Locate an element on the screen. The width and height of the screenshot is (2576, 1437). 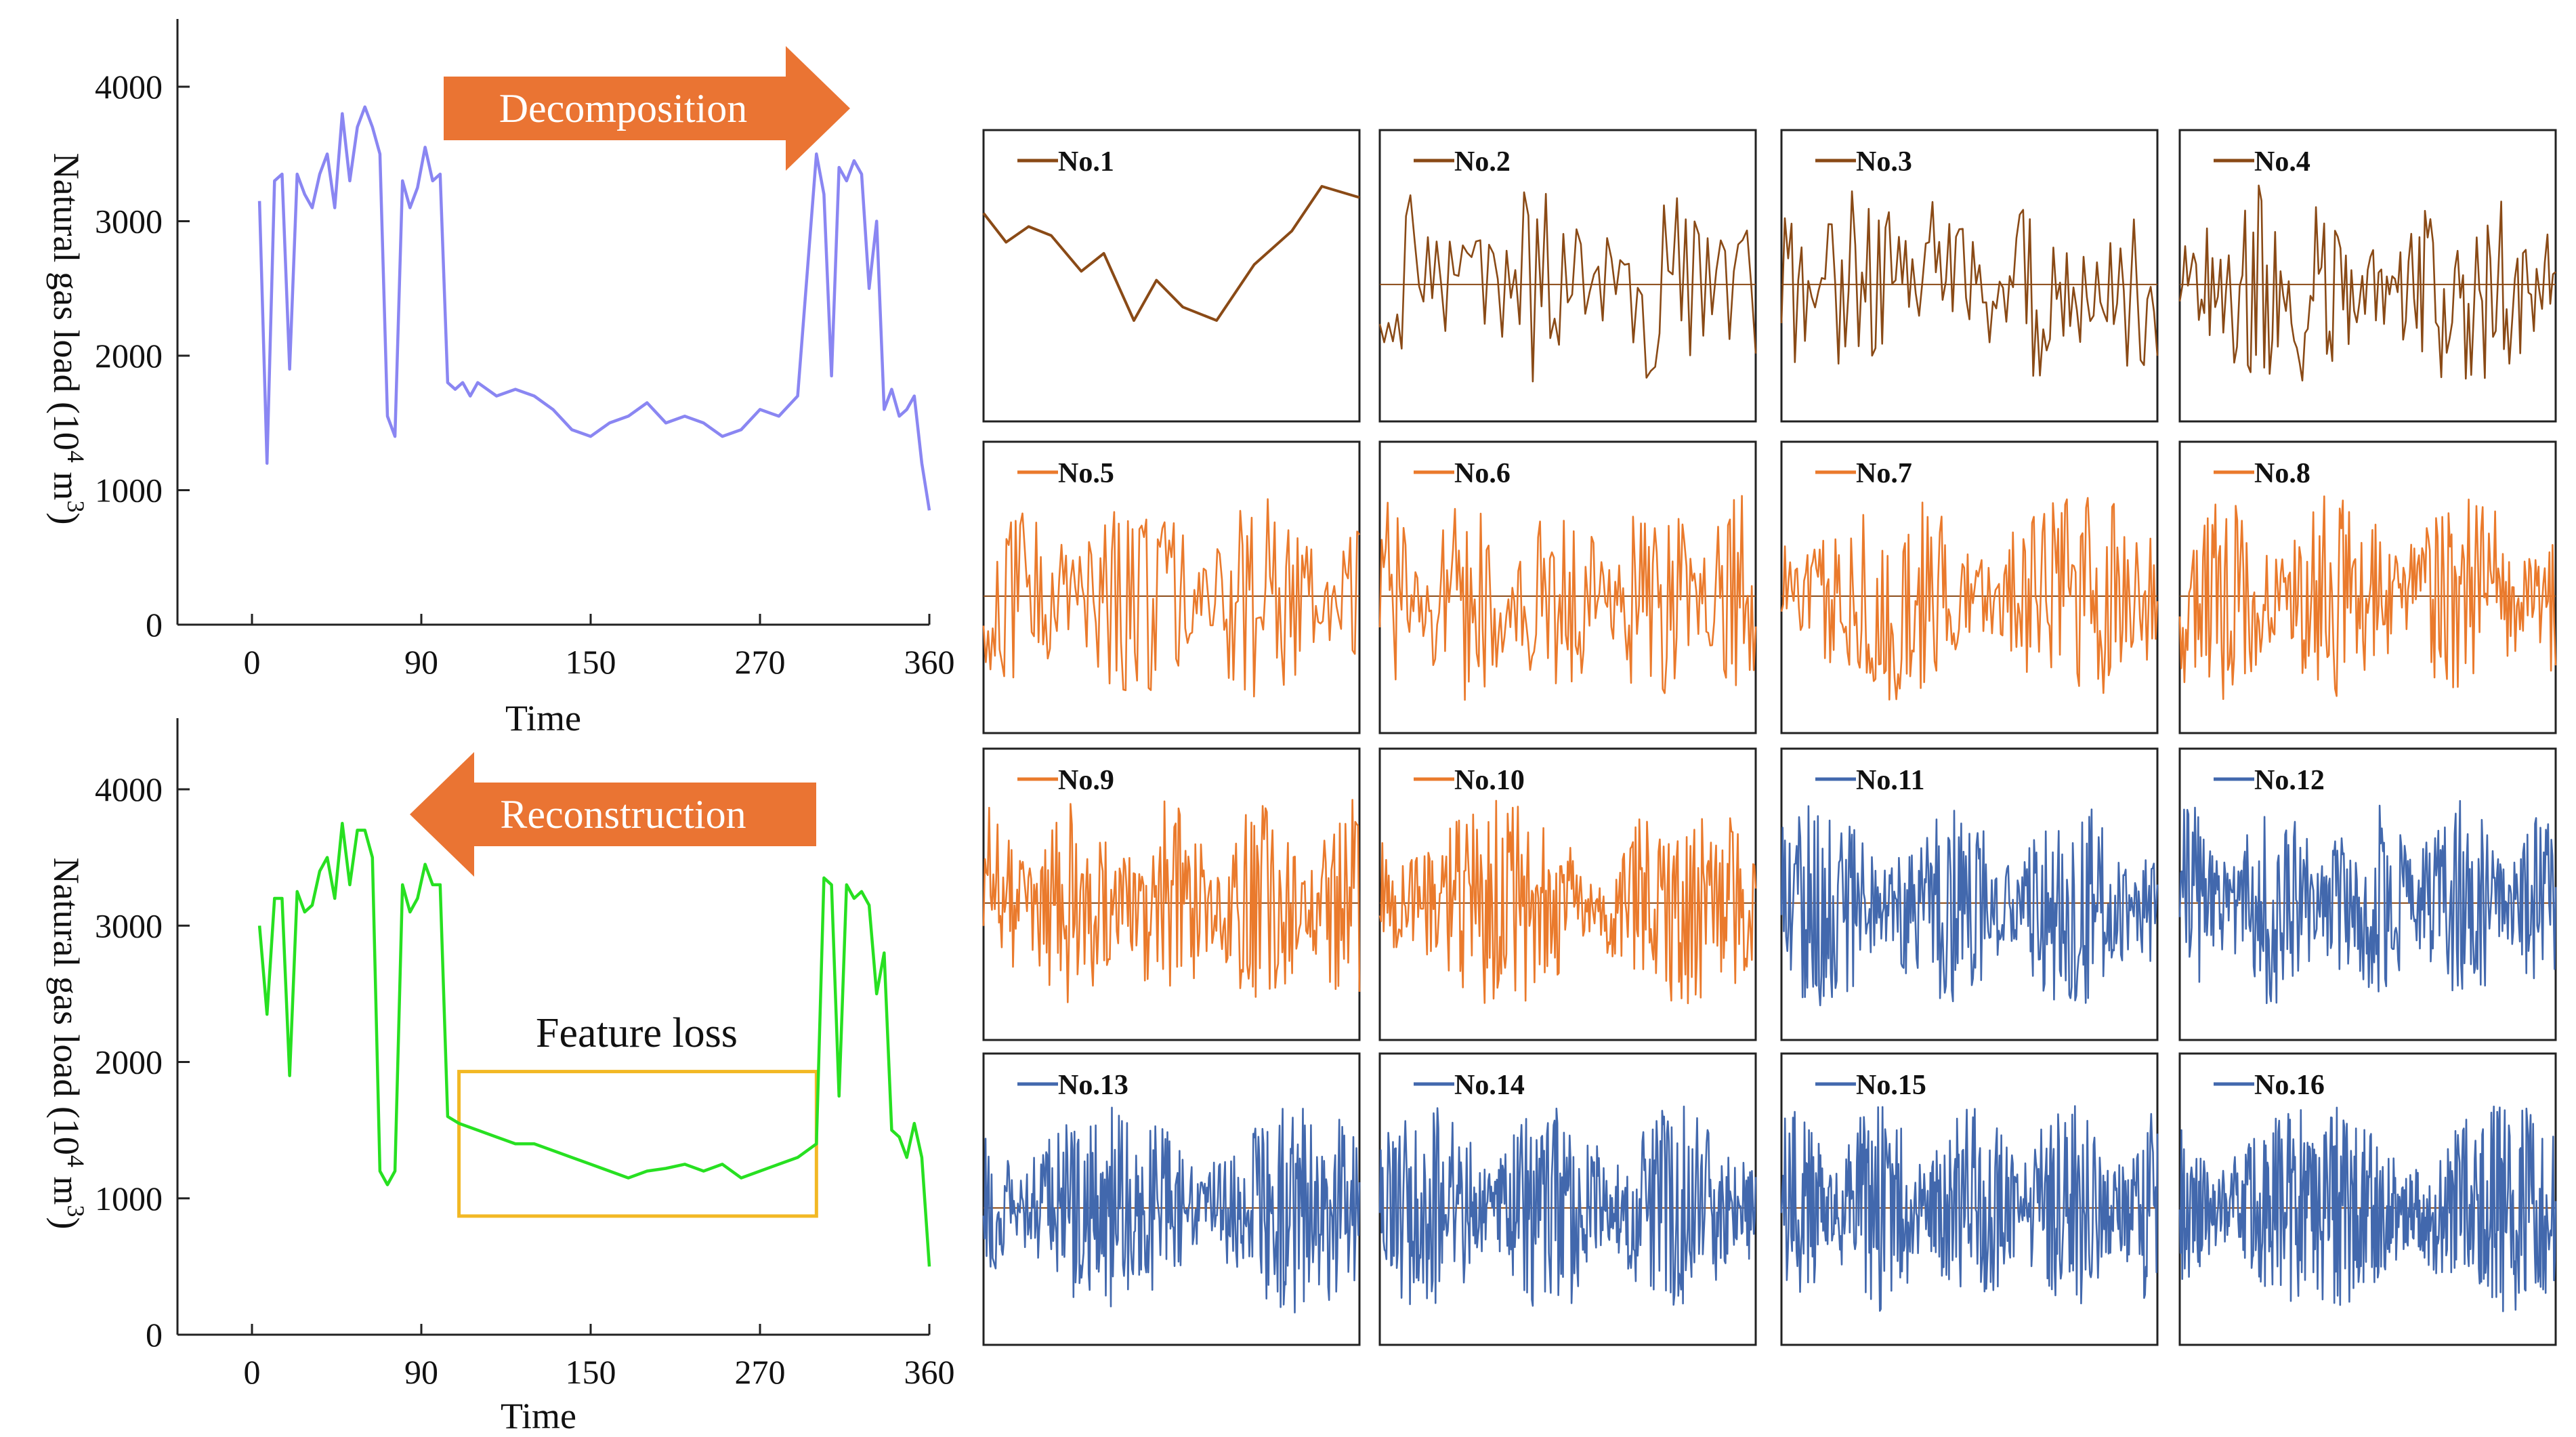
original-y-tick-label: 0 is located at coordinates (154, 625).